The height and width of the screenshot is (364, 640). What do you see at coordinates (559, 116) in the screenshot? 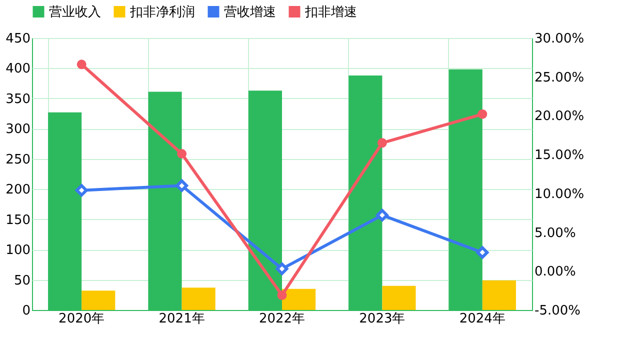
I see `y2-tick-label: 20.00%` at bounding box center [559, 116].